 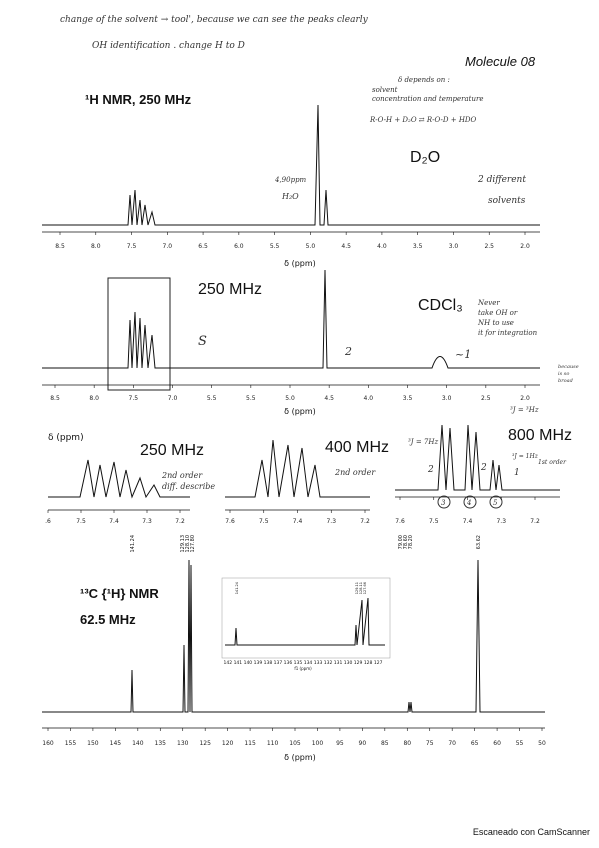 What do you see at coordinates (295, 743) in the screenshot?
I see `tick-label: 105` at bounding box center [295, 743].